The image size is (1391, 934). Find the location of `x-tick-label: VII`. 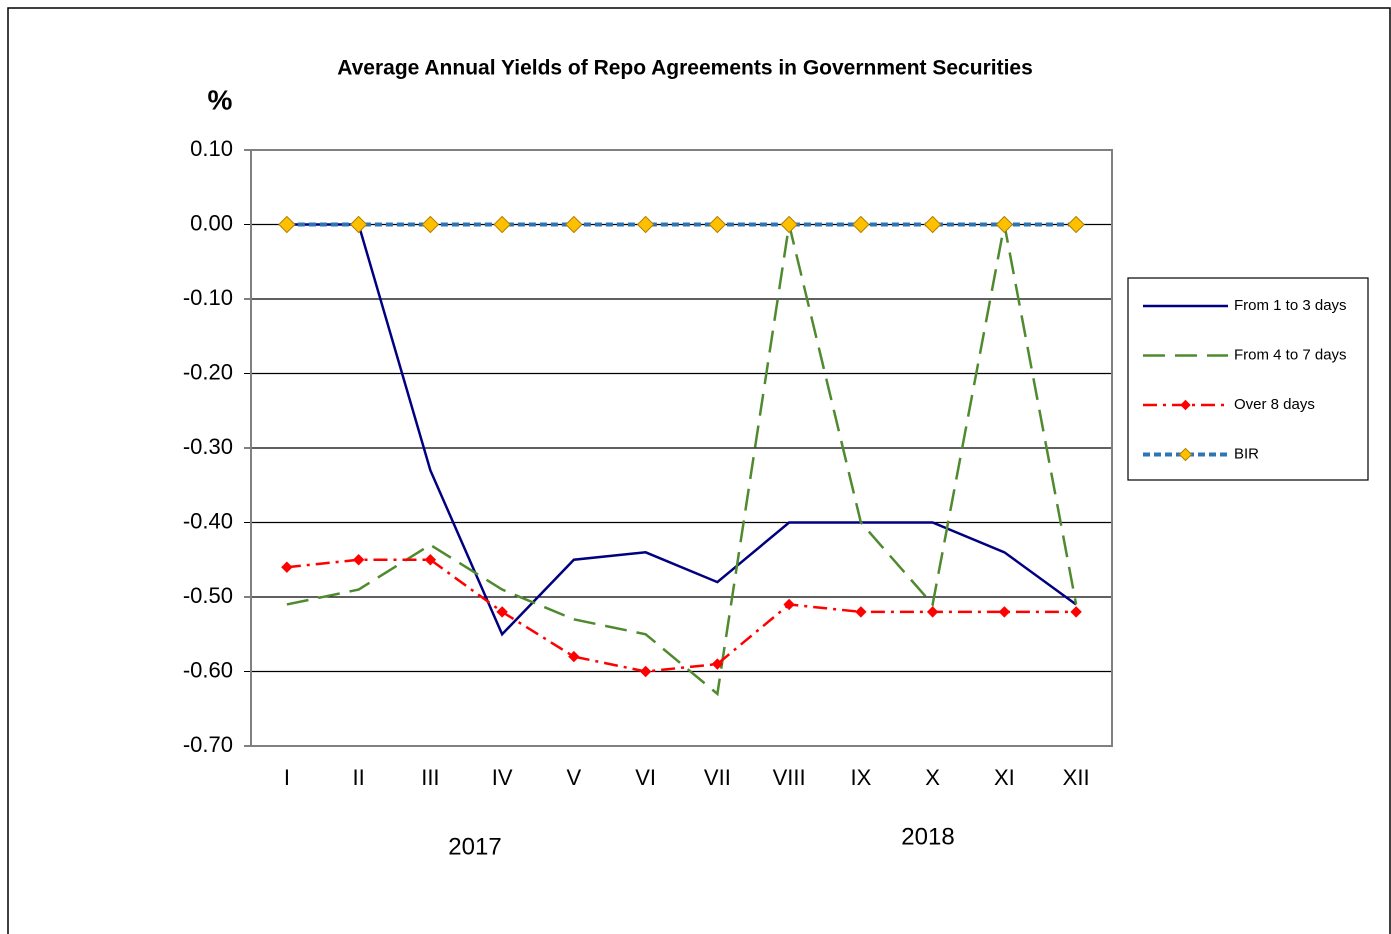

x-tick-label: VII is located at coordinates (717, 777).